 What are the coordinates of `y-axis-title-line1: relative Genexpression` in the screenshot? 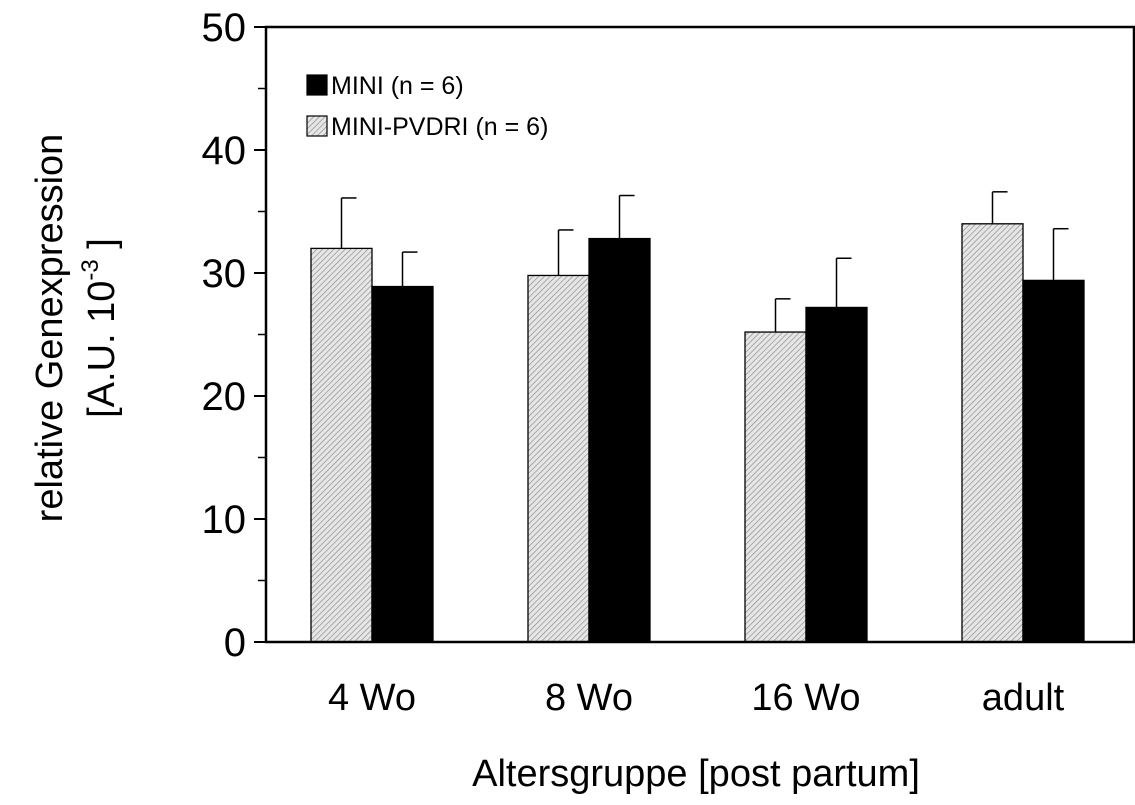 It's located at (50, 328).